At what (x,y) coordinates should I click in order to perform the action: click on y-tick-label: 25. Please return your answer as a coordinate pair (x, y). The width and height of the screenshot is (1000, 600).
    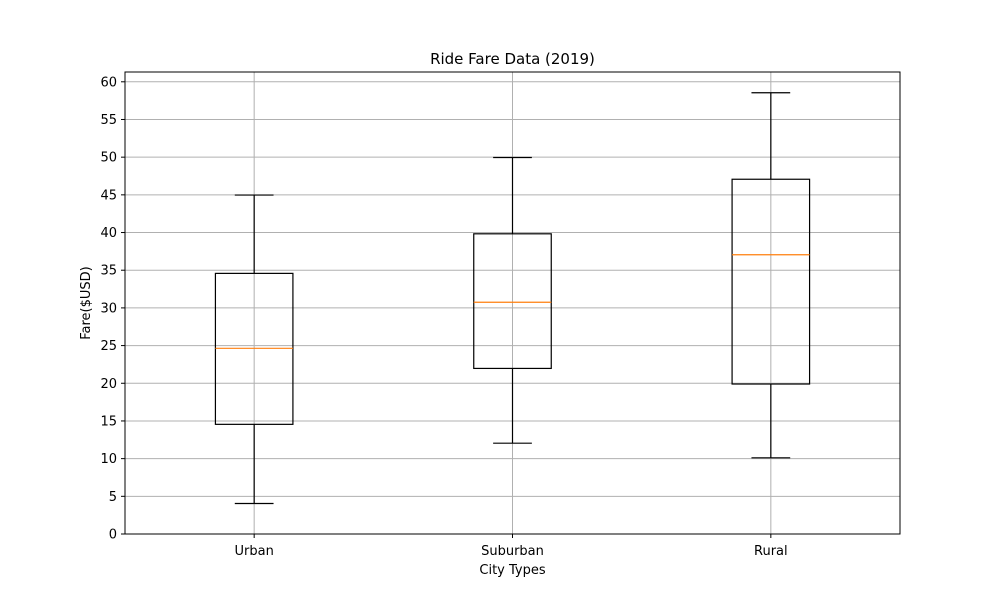
    Looking at the image, I should click on (108, 346).